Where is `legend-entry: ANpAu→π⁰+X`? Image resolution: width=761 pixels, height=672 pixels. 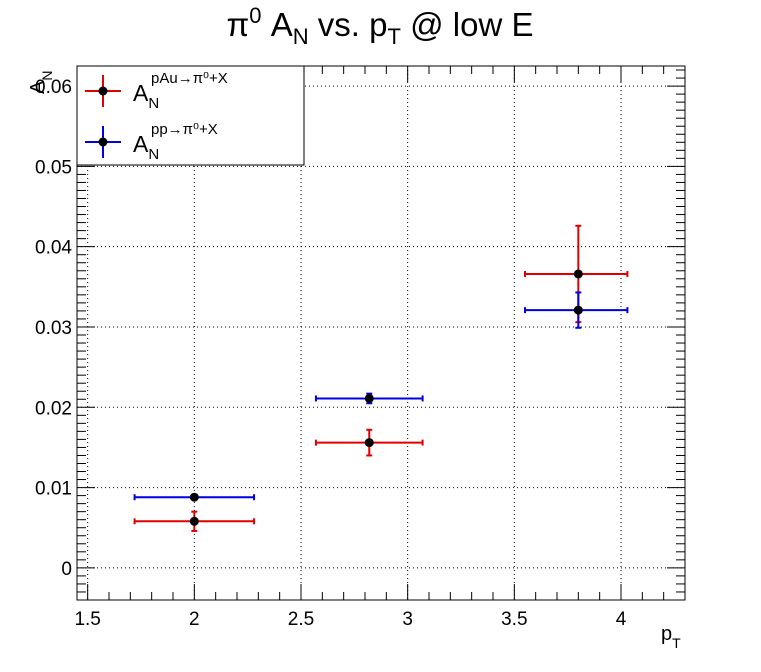 legend-entry: ANpAu→π⁰+X is located at coordinates (156, 91).